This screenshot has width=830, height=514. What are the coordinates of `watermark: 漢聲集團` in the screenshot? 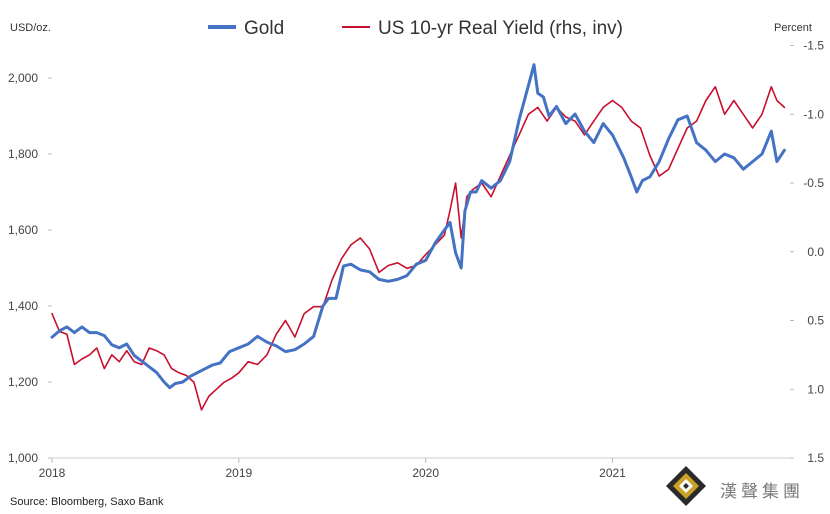 It's located at (735, 486).